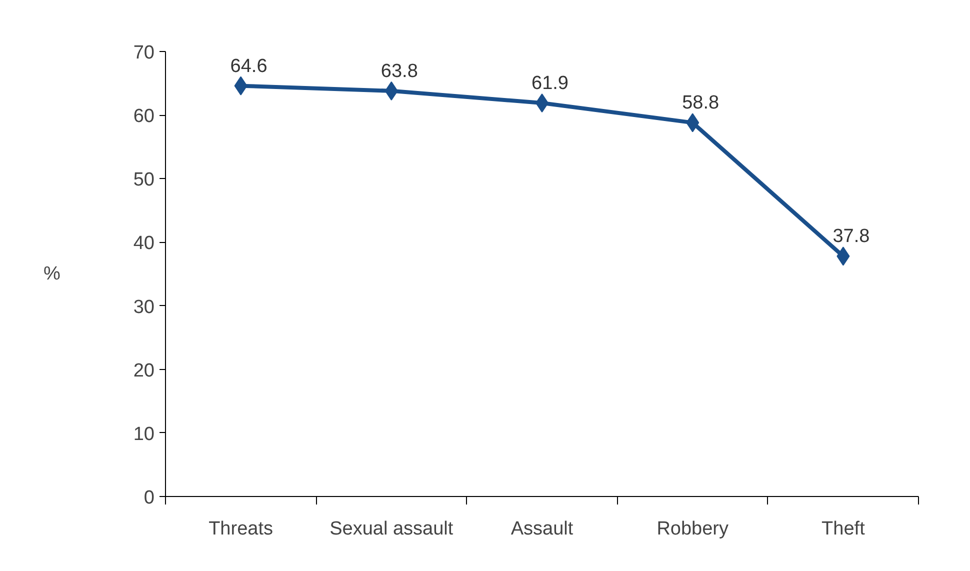 This screenshot has width=970, height=571. Describe the element at coordinates (844, 529) in the screenshot. I see `x-tick-label: Theft` at that location.